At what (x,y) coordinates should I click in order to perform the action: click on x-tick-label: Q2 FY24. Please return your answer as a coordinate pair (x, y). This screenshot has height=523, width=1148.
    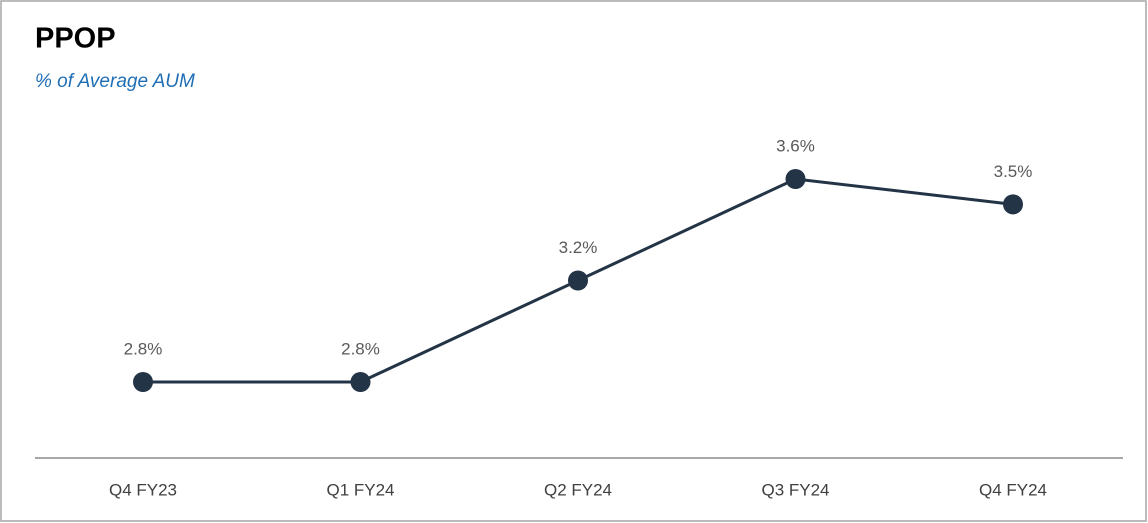
    Looking at the image, I should click on (578, 489).